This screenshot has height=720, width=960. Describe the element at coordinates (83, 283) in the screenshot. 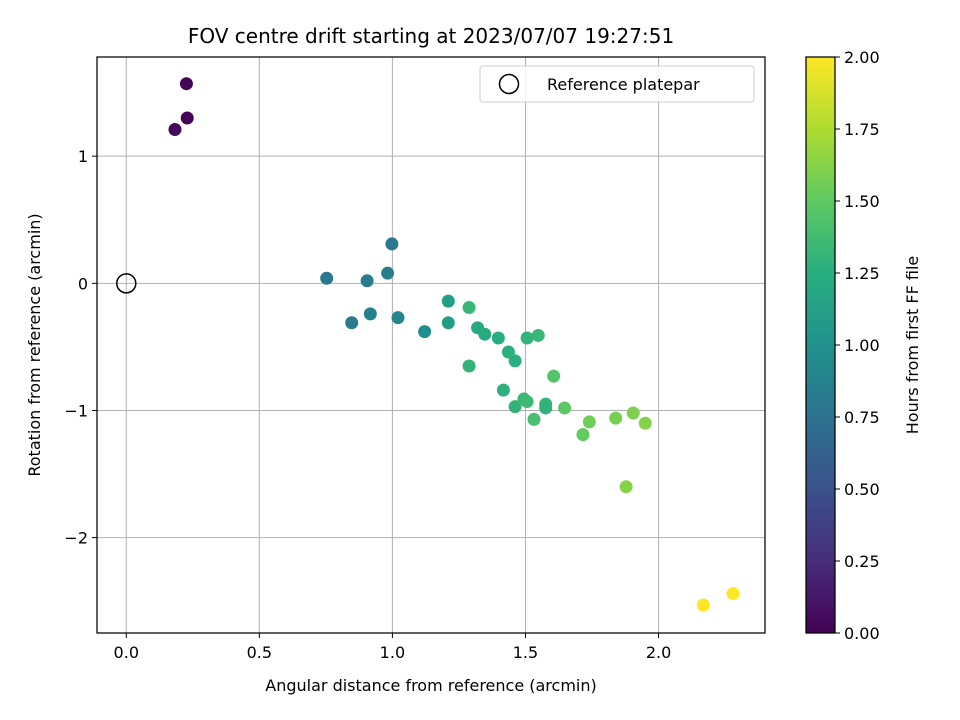

I see `y-tick-label: 0` at that location.